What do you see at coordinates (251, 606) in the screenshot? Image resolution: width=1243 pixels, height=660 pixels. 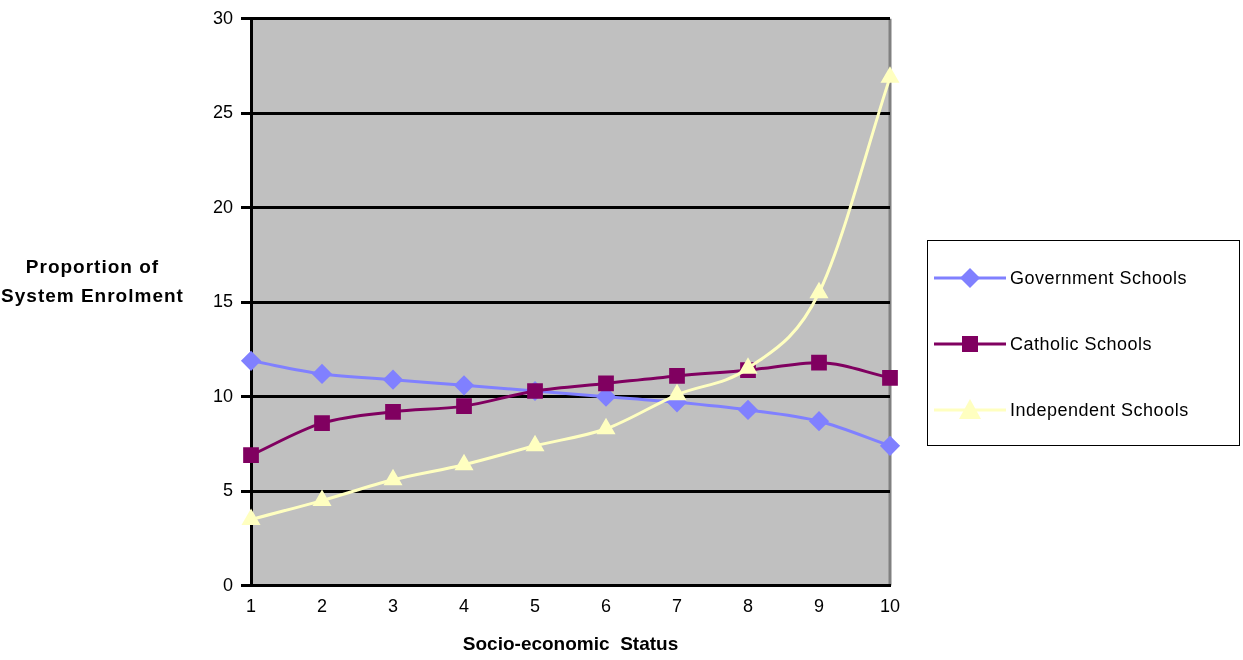 I see `x-tick-label: 1` at bounding box center [251, 606].